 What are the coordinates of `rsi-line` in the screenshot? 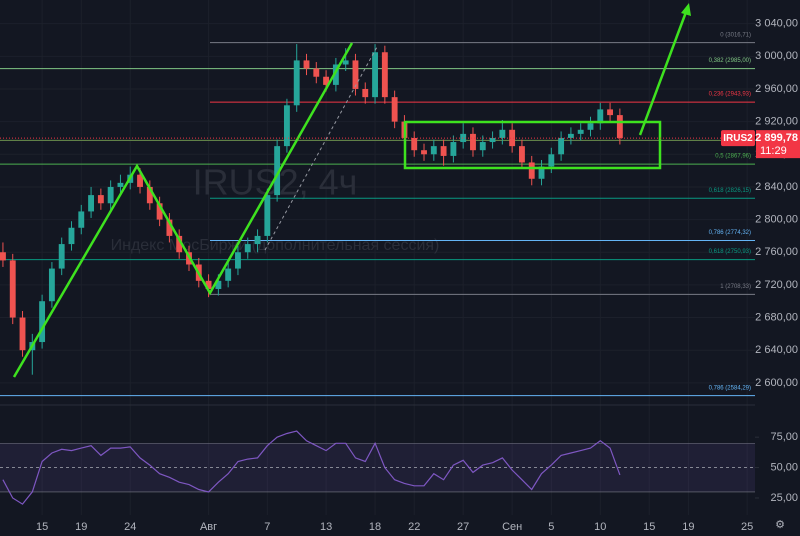 It's located at (311, 467).